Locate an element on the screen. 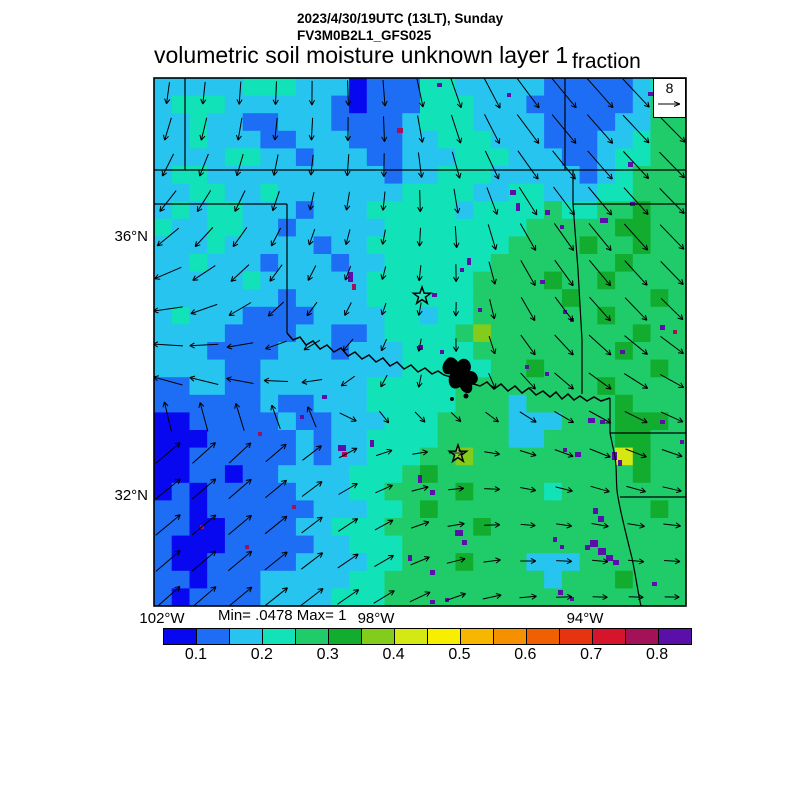  colorbar-tick-label: 0.4 is located at coordinates (393, 654).